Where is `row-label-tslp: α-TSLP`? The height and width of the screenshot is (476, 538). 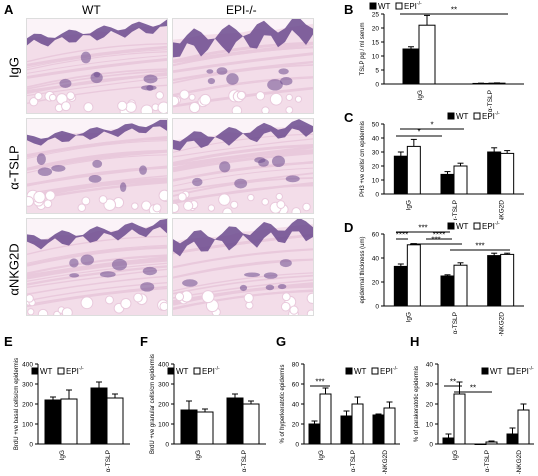 row-label-tslp: α-TSLP is located at coordinates (14, 167).